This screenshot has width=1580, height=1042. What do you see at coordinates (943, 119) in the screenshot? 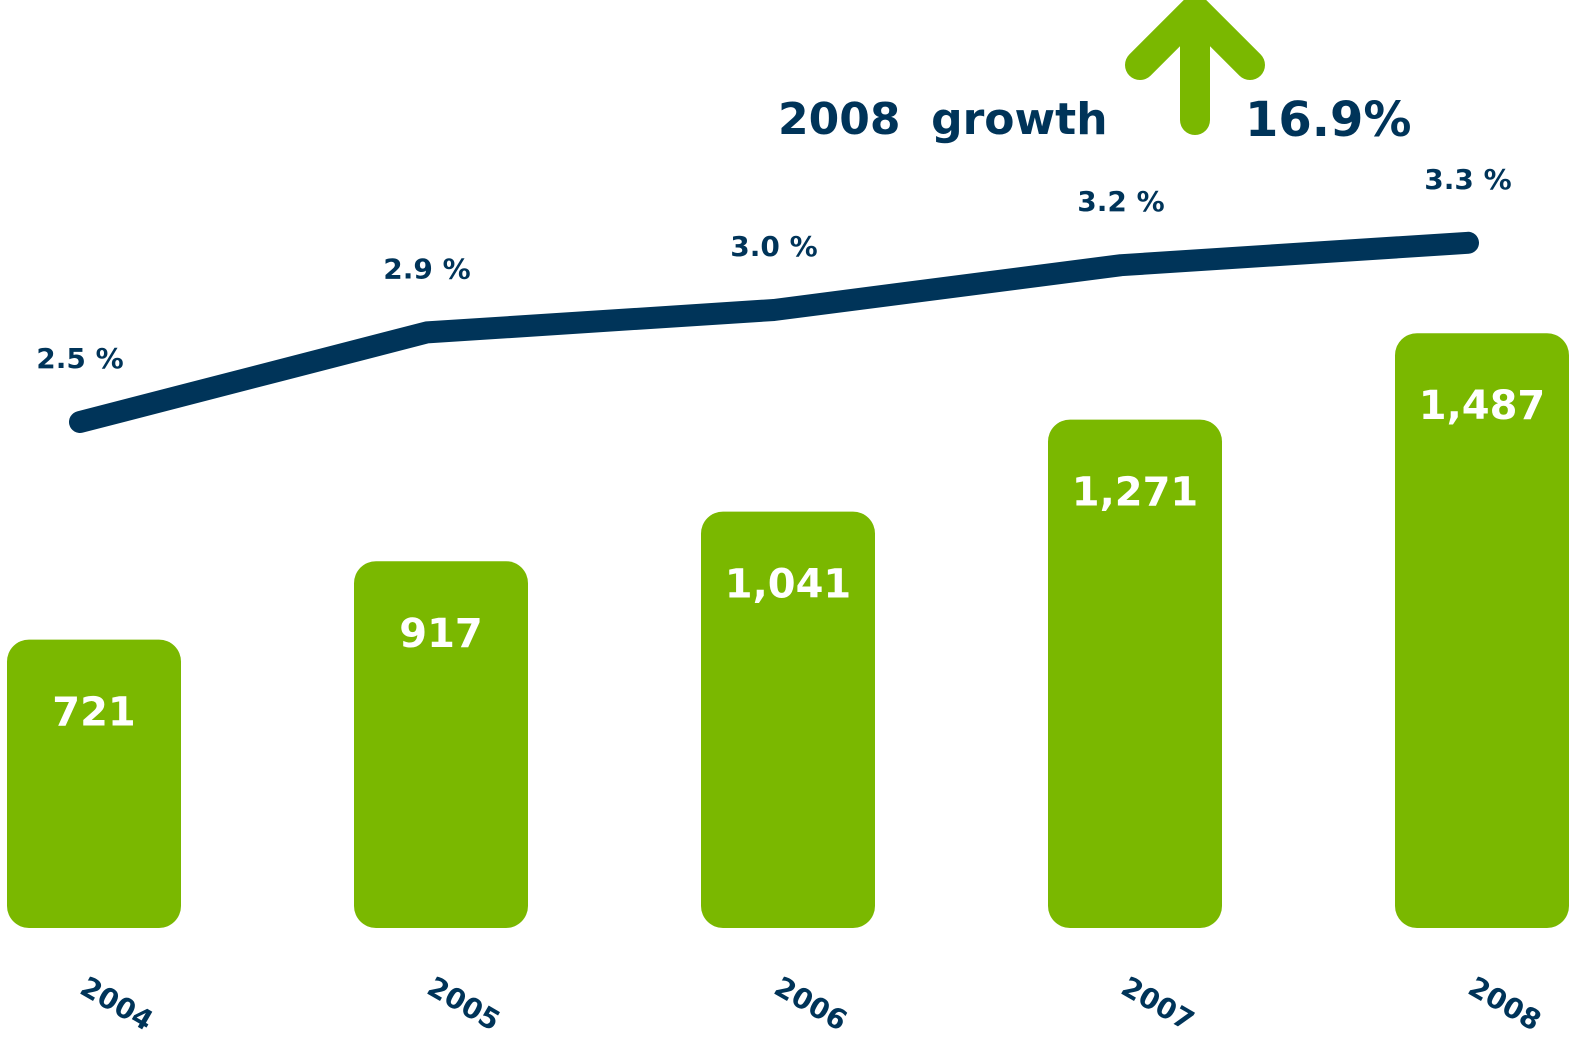
I see `annotation: 2008 growth` at bounding box center [943, 119].